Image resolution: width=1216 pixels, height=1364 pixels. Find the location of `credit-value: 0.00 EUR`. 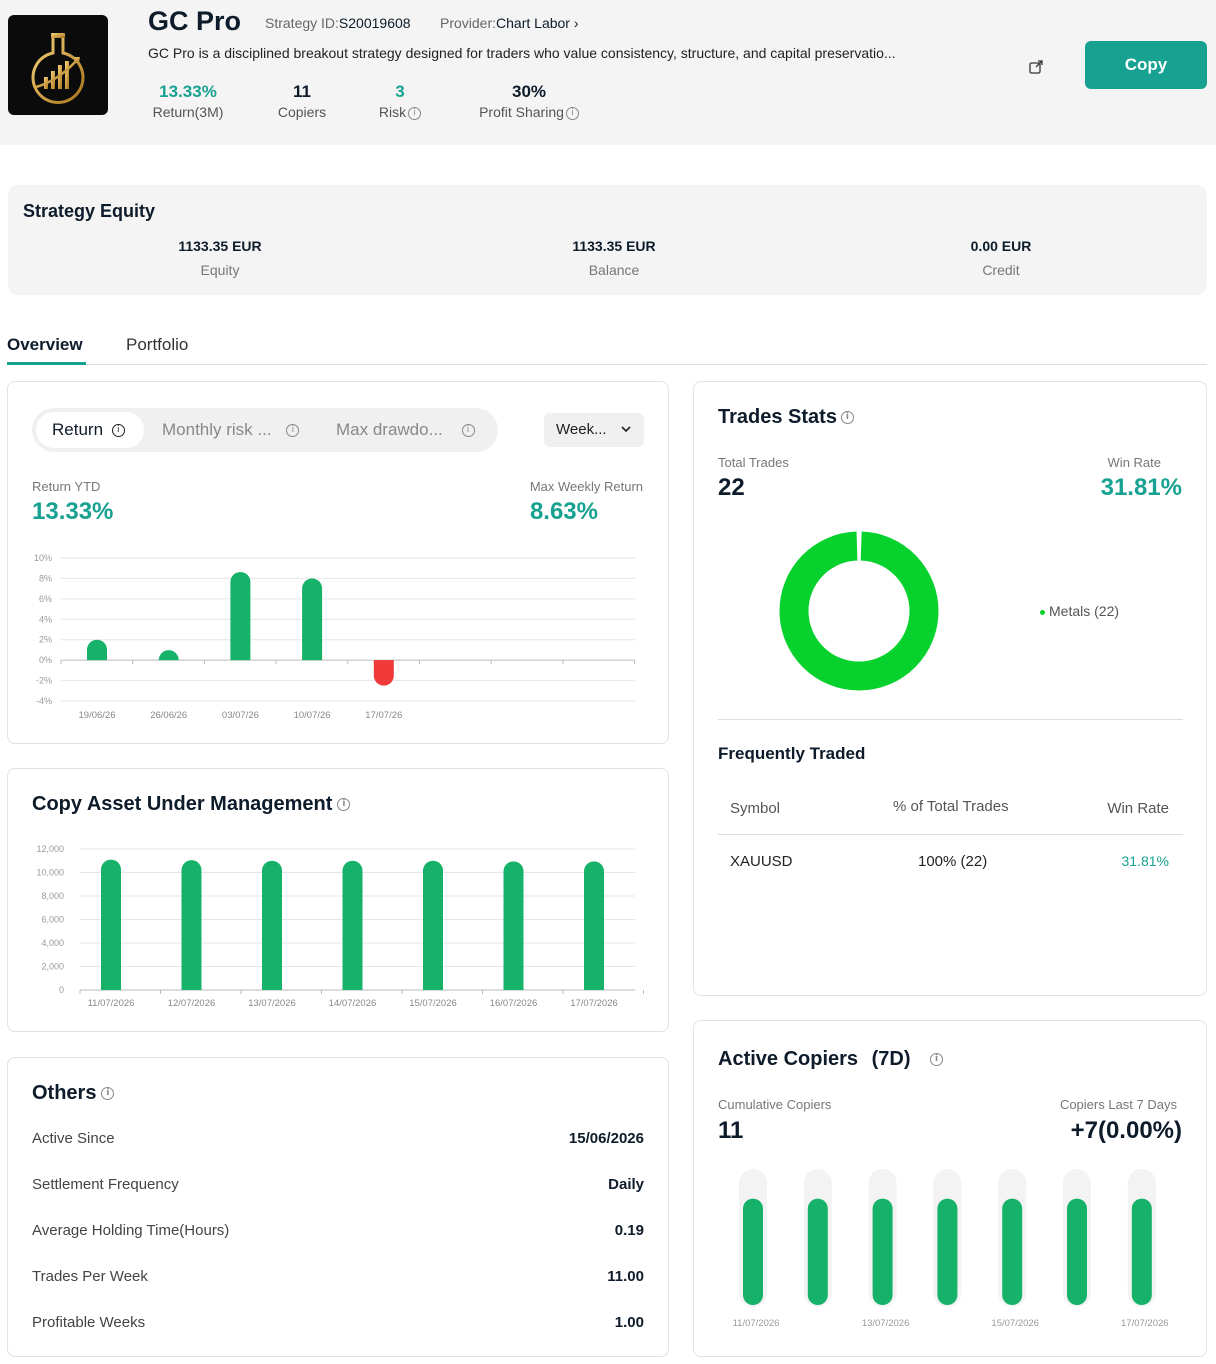

credit-value: 0.00 EUR is located at coordinates (1001, 246).